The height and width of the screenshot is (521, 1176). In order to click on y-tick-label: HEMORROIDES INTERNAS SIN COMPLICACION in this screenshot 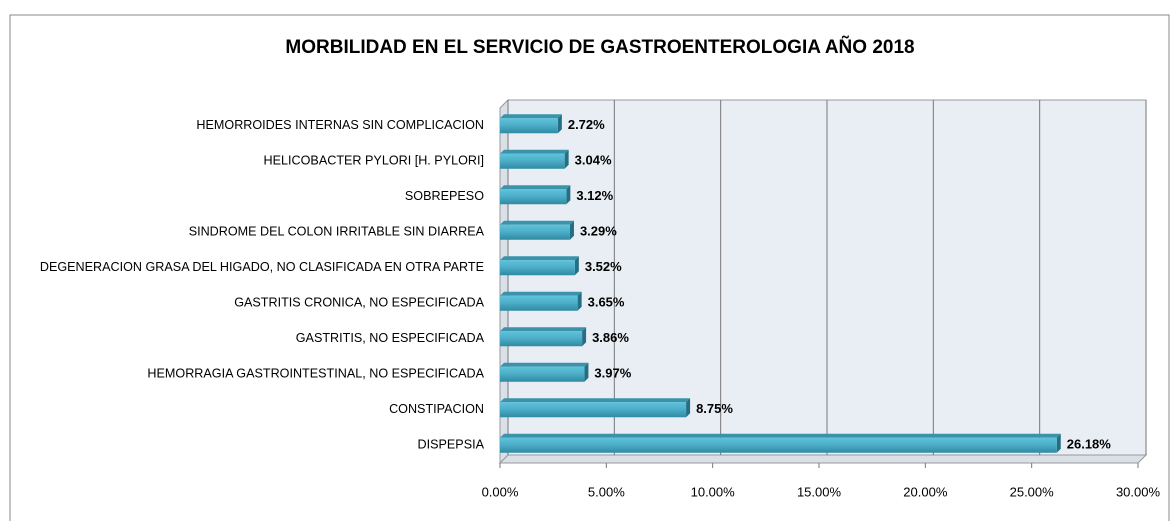, I will do `click(340, 125)`.